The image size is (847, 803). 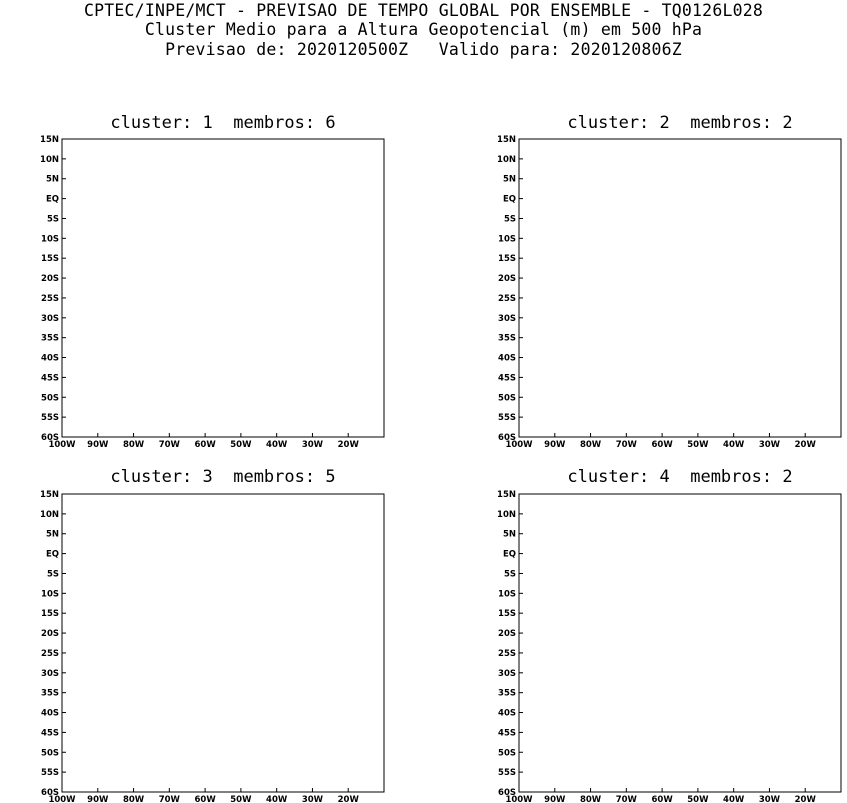 I want to click on panel-3-title: cluster: 3 membros: 5, so click(x=223, y=477).